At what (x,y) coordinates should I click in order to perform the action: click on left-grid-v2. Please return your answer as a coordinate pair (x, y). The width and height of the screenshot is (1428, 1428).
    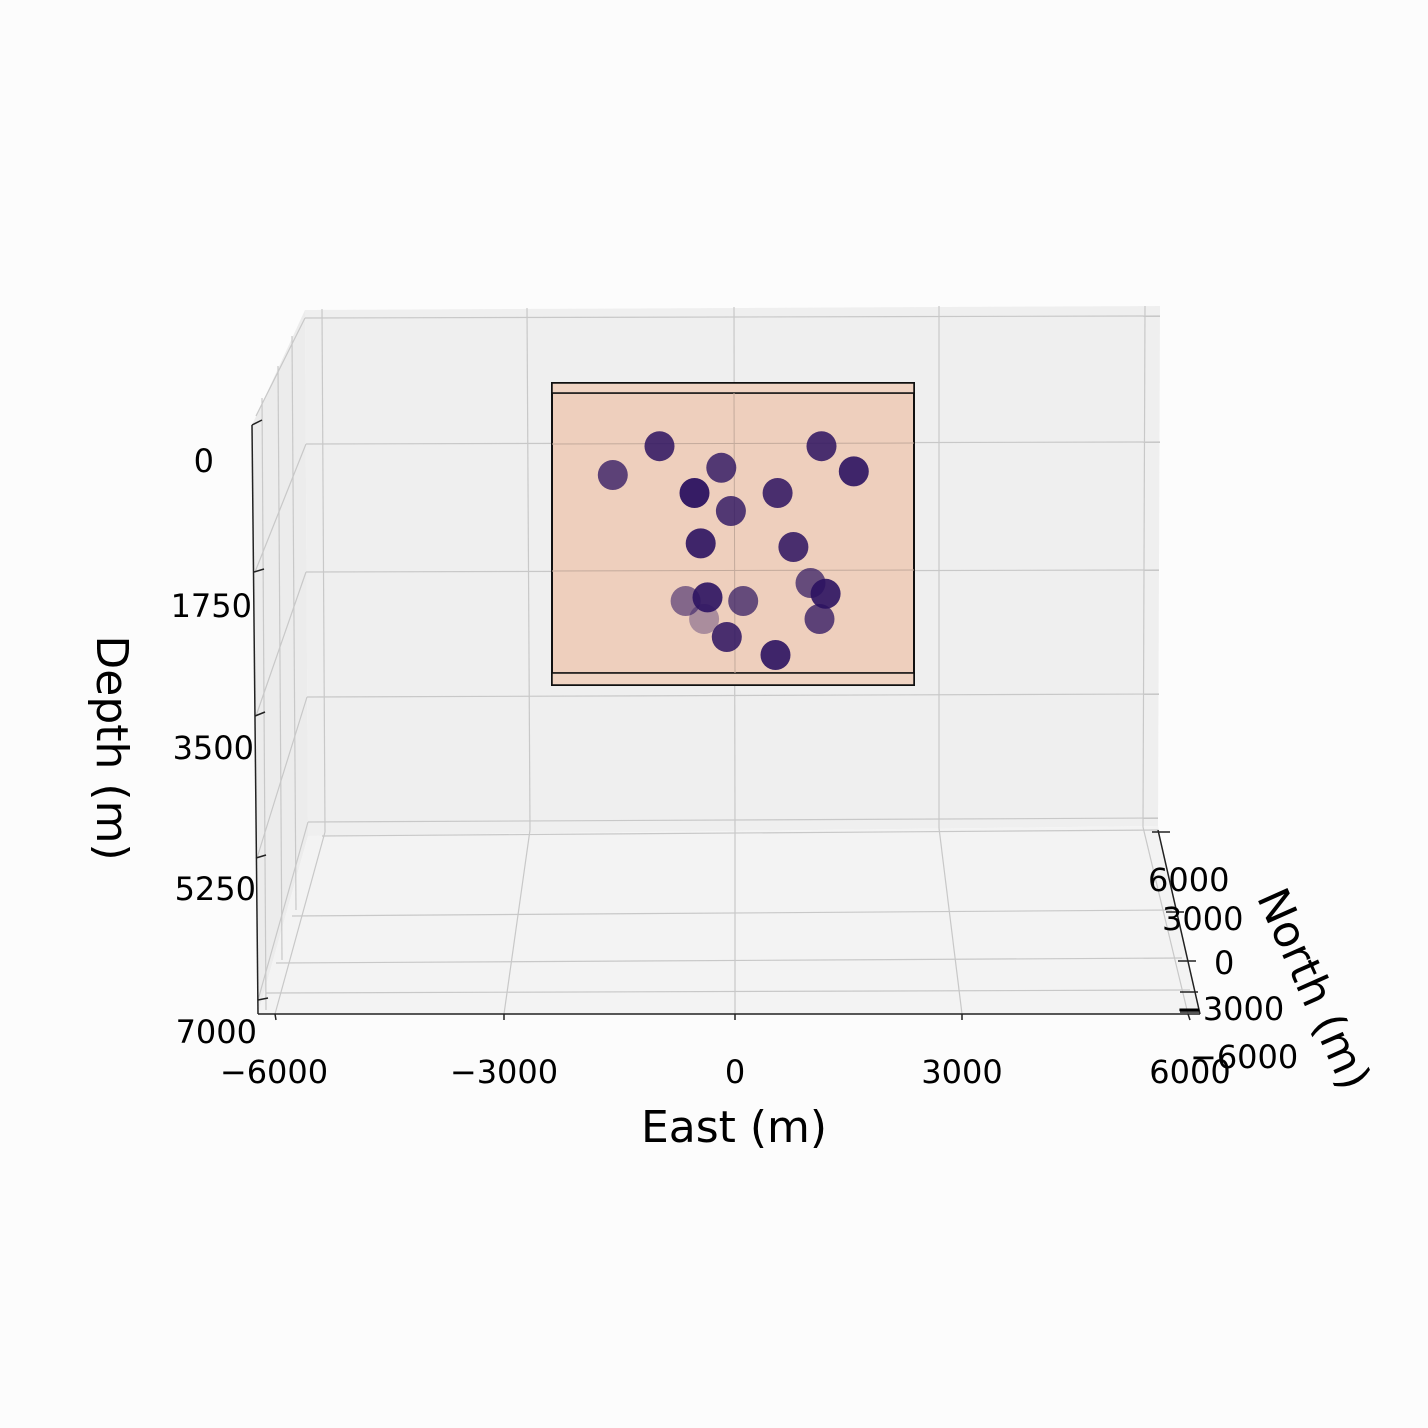
    Looking at the image, I should click on (280, 663).